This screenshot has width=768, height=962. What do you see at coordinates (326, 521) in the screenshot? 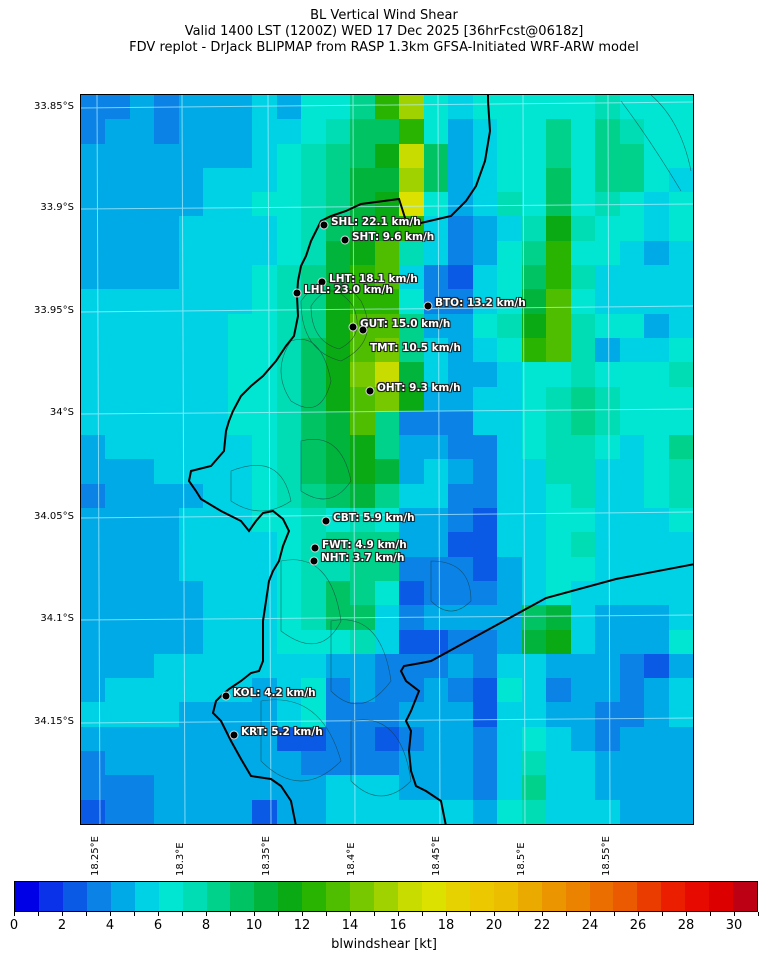
I see `station-marker-cbt` at bounding box center [326, 521].